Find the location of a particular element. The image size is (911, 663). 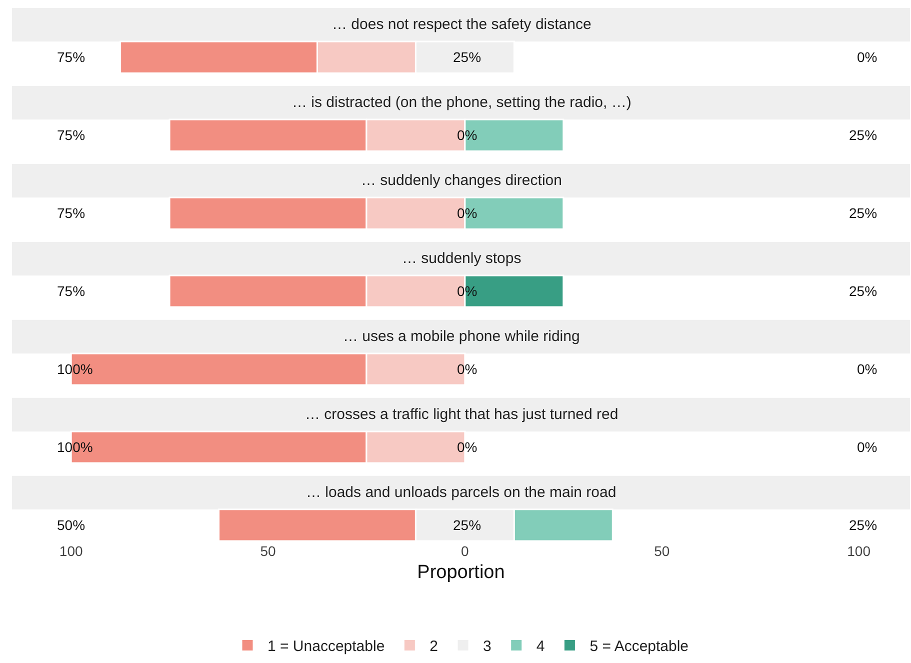

x-tick-label: 0 is located at coordinates (465, 551).